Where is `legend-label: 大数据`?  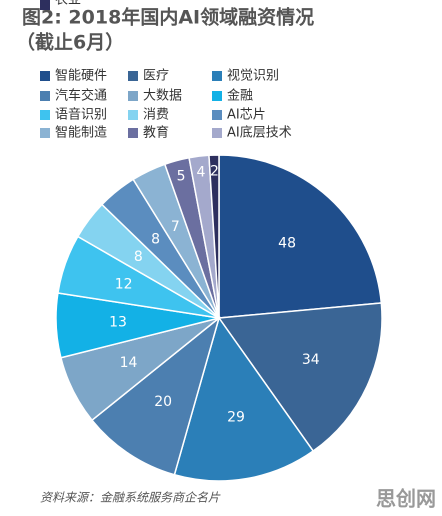
legend-label: 大数据 is located at coordinates (162, 96).